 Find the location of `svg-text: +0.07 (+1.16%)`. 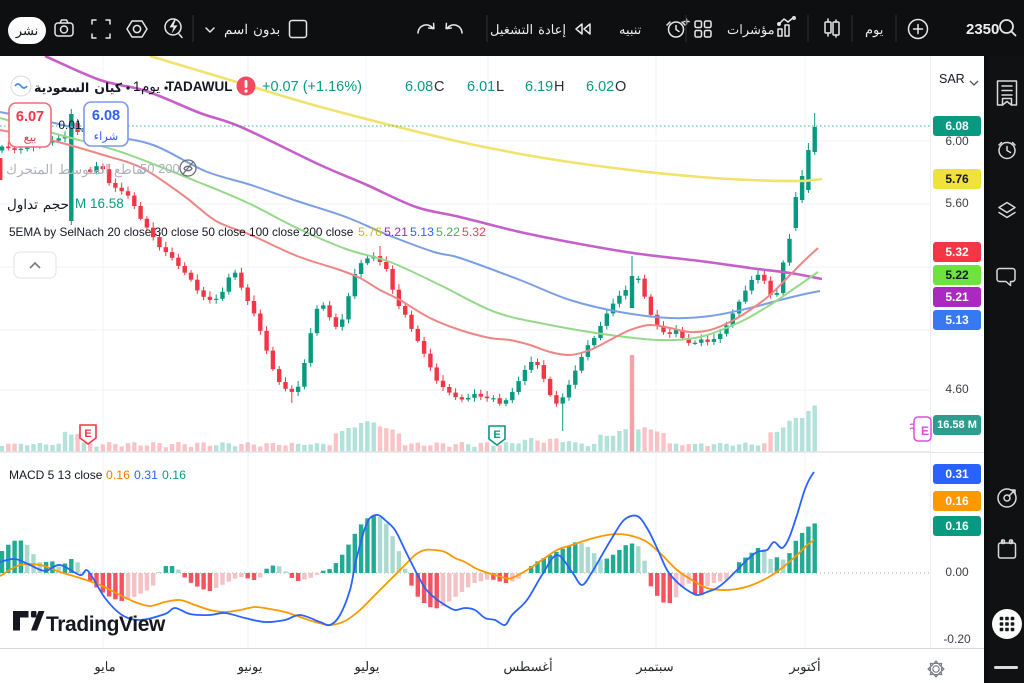

svg-text: +0.07 (+1.16%) is located at coordinates (312, 87).